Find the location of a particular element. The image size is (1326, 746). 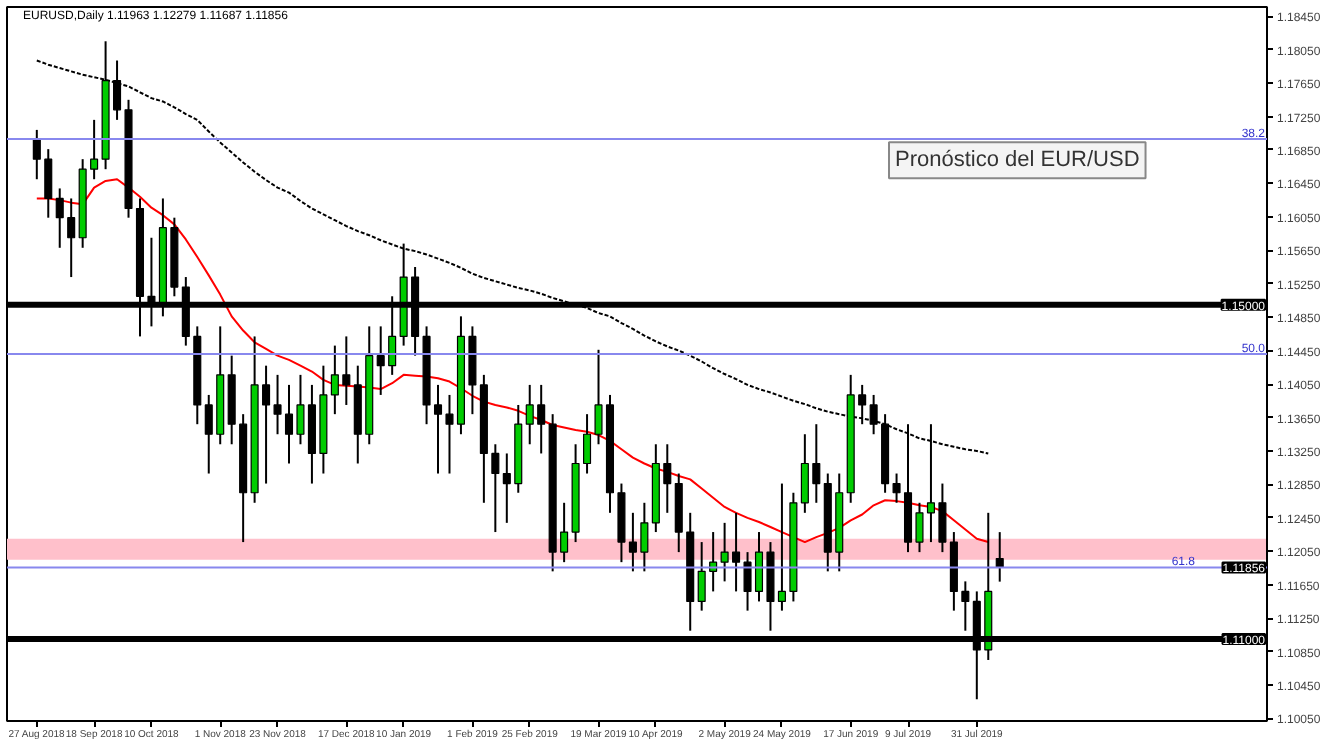

annotation: Pronóstico del EUR/USD is located at coordinates (1017, 160).